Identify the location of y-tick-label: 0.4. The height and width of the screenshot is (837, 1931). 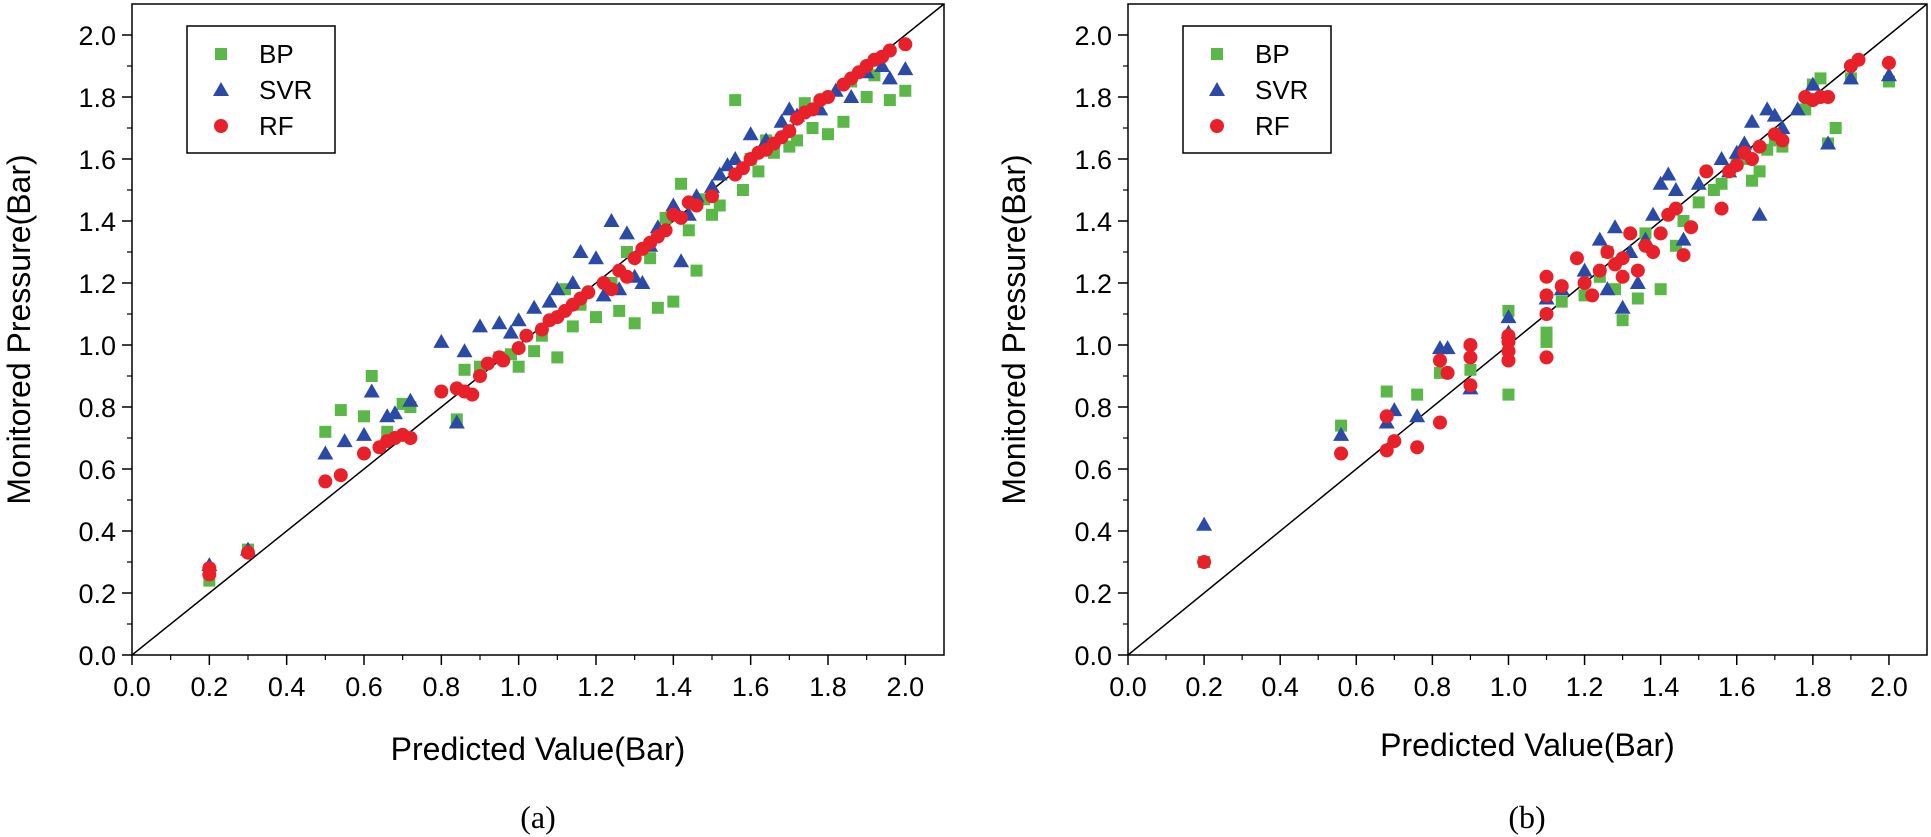
(1093, 532).